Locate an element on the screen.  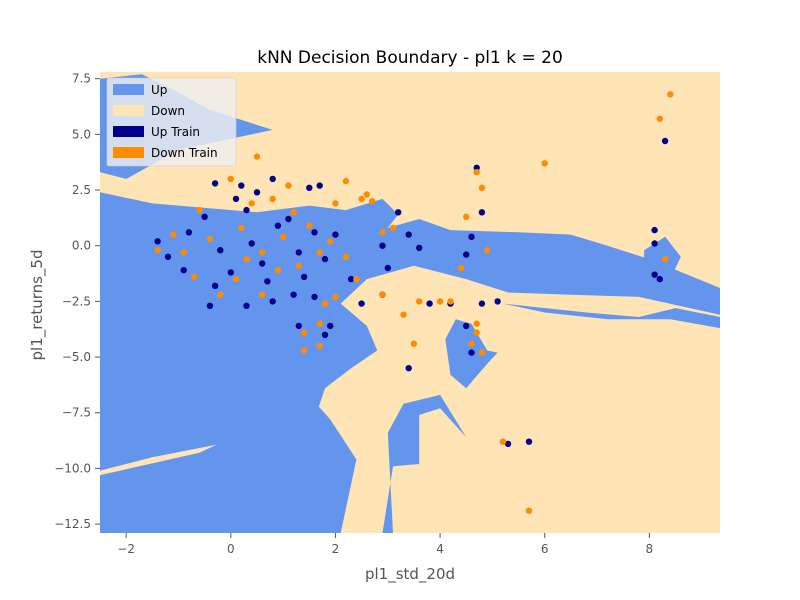
y-axis-label: pl1_returns_5d is located at coordinates (37, 305).